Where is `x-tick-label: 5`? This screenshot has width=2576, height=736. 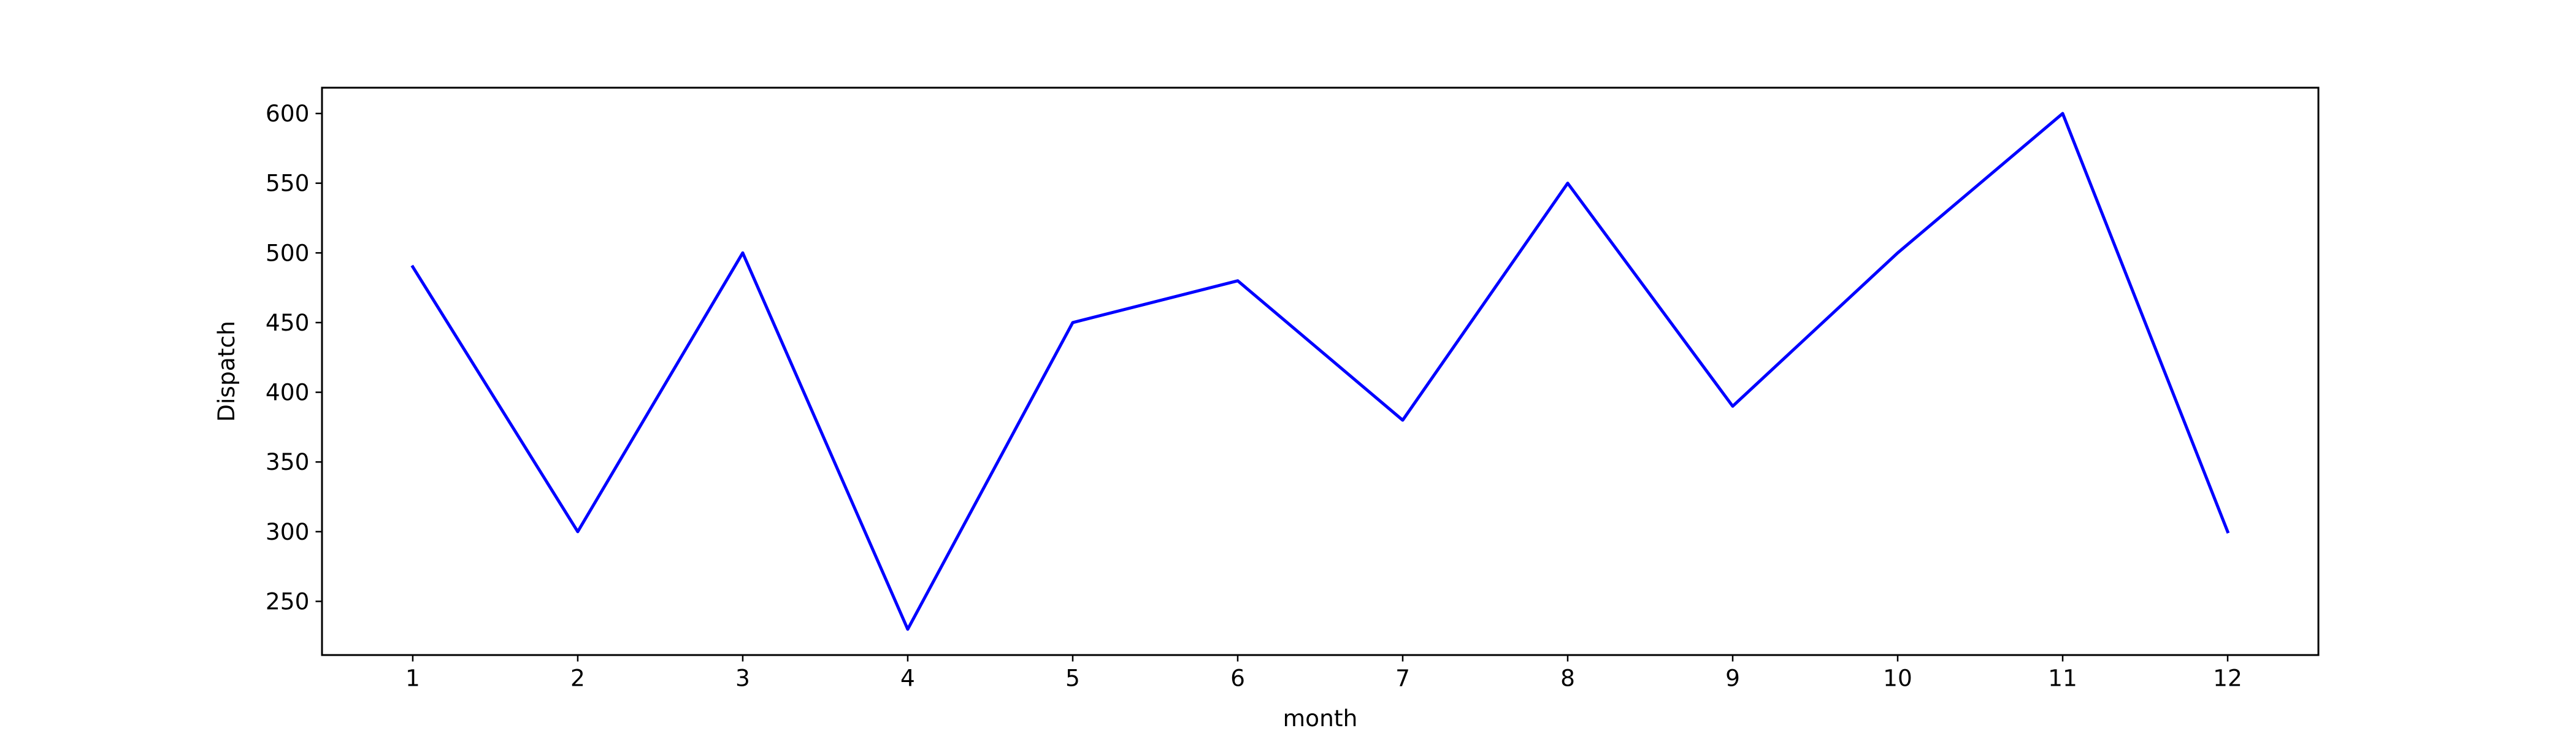 x-tick-label: 5 is located at coordinates (1072, 678).